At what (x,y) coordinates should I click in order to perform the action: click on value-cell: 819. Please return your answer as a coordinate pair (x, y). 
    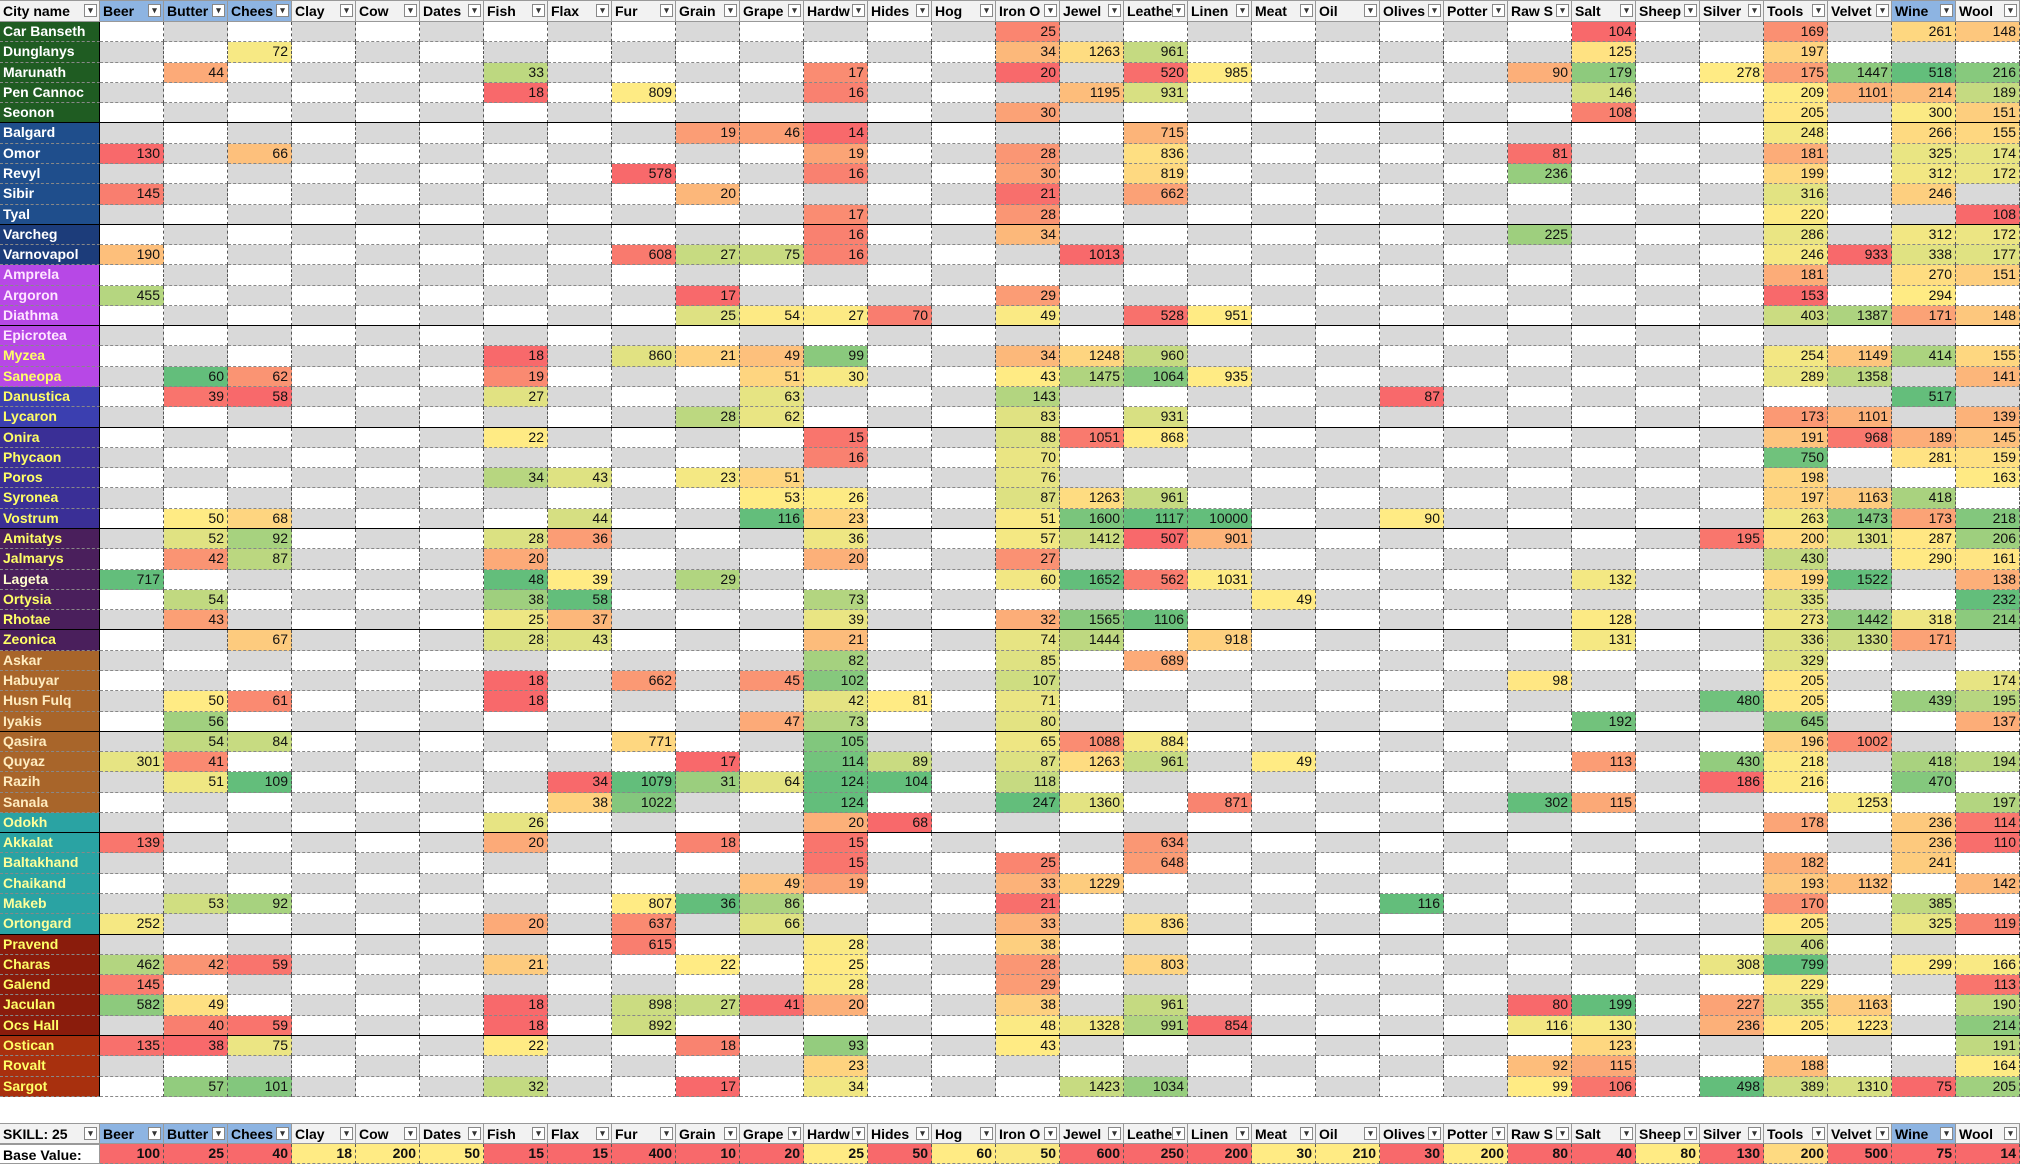
    Looking at the image, I should click on (1156, 174).